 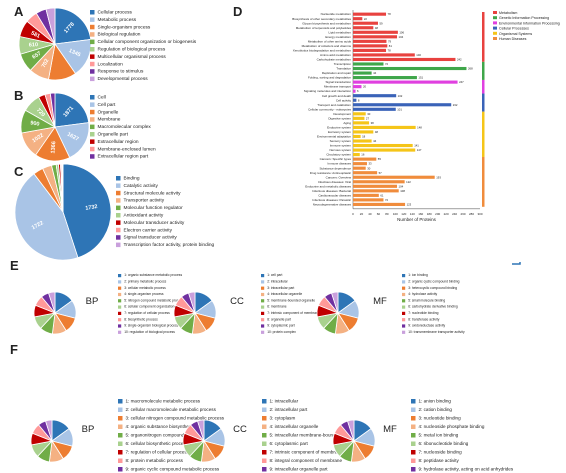 I want to click on x-tick-label: 0, so click(x=353, y=214).